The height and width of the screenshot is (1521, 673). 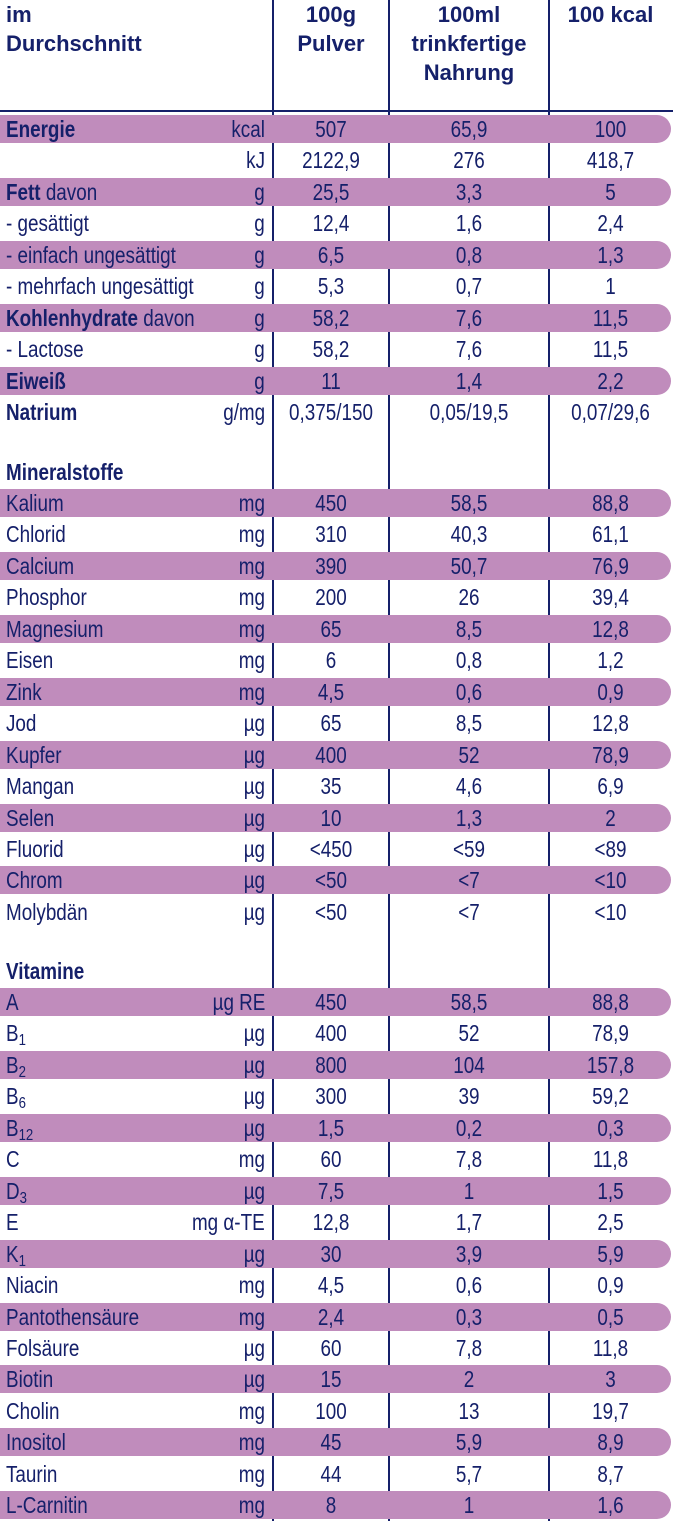 What do you see at coordinates (40, 566) in the screenshot?
I see `row-label: Calcium` at bounding box center [40, 566].